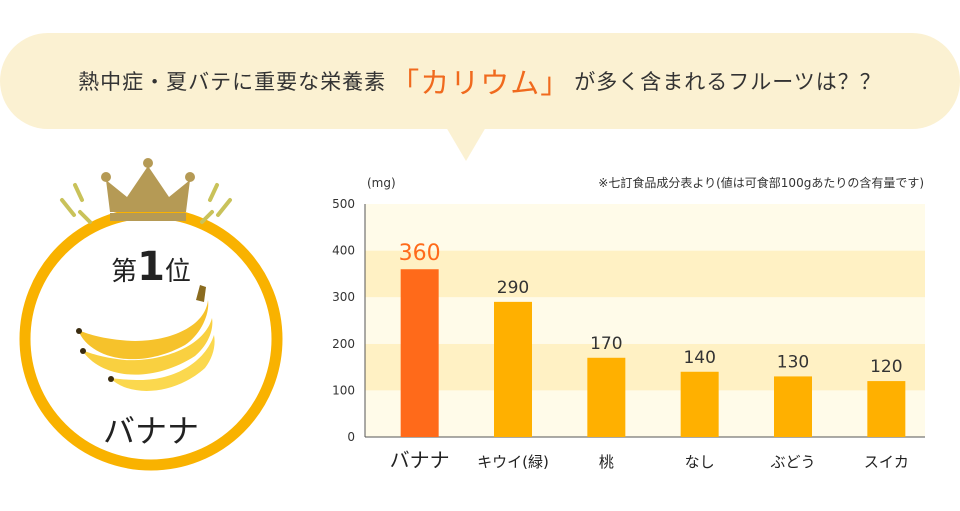 The height and width of the screenshot is (511, 960). Describe the element at coordinates (177, 272) in the screenshot. I see `rank-suffix: 位` at that location.